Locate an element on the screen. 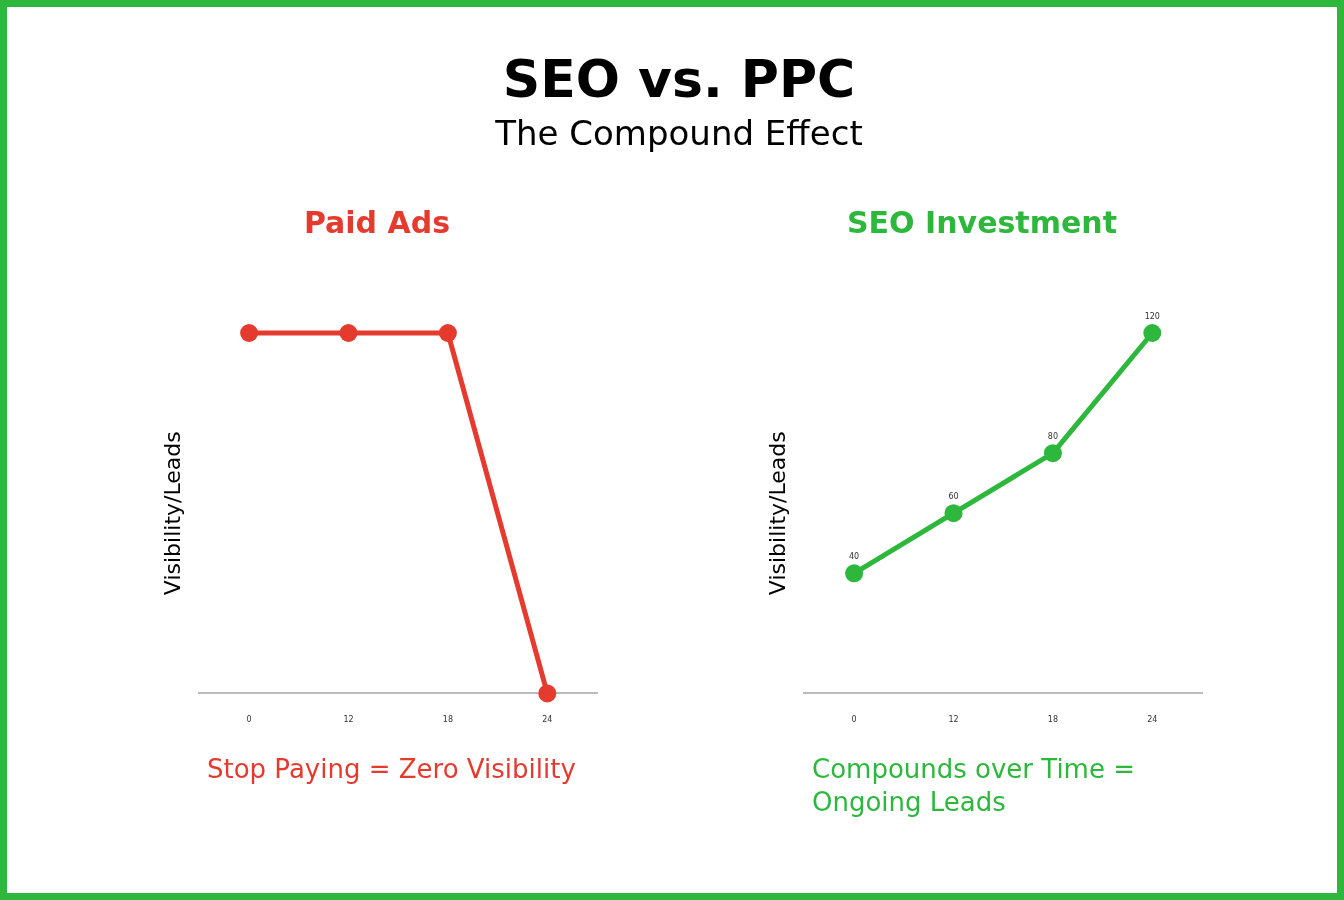 This screenshot has width=1344, height=900. chart-title: SEO Investment is located at coordinates (982, 222).